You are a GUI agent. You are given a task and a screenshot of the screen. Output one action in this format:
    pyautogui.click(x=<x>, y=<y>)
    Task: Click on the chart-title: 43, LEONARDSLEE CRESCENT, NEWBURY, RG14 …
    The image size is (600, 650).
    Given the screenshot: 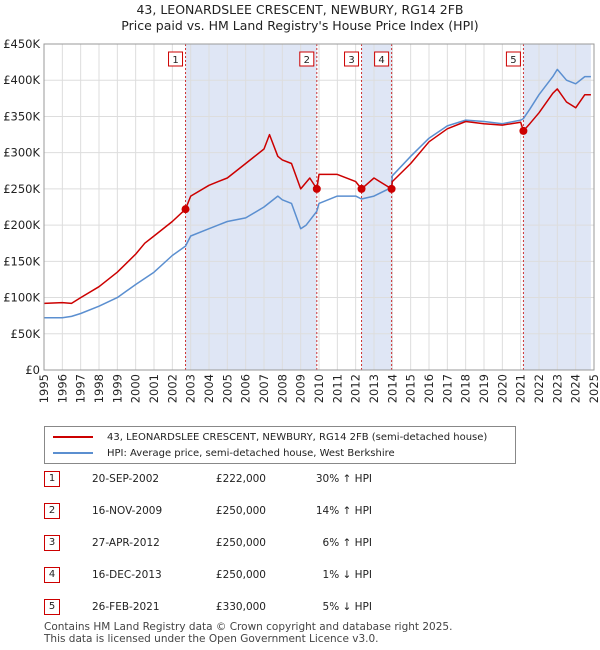 What is the action you would take?
    pyautogui.click(x=300, y=9)
    